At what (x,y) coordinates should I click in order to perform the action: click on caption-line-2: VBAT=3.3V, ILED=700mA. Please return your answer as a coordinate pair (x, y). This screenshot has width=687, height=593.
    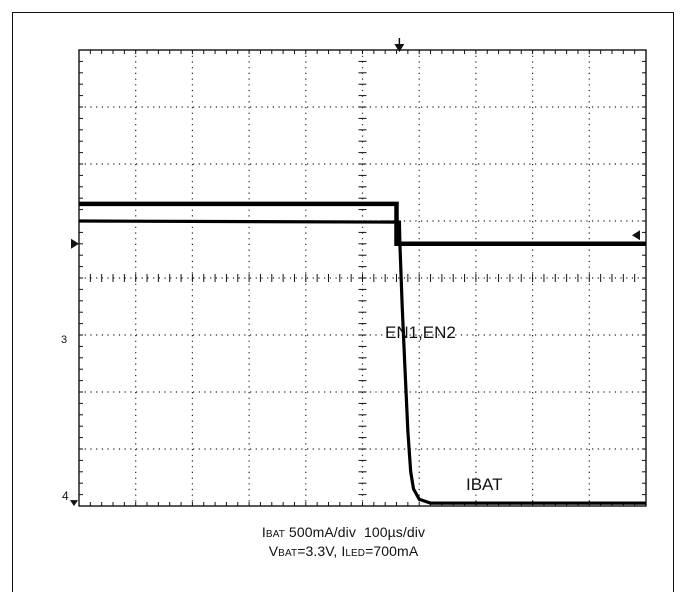
    Looking at the image, I should click on (343, 551).